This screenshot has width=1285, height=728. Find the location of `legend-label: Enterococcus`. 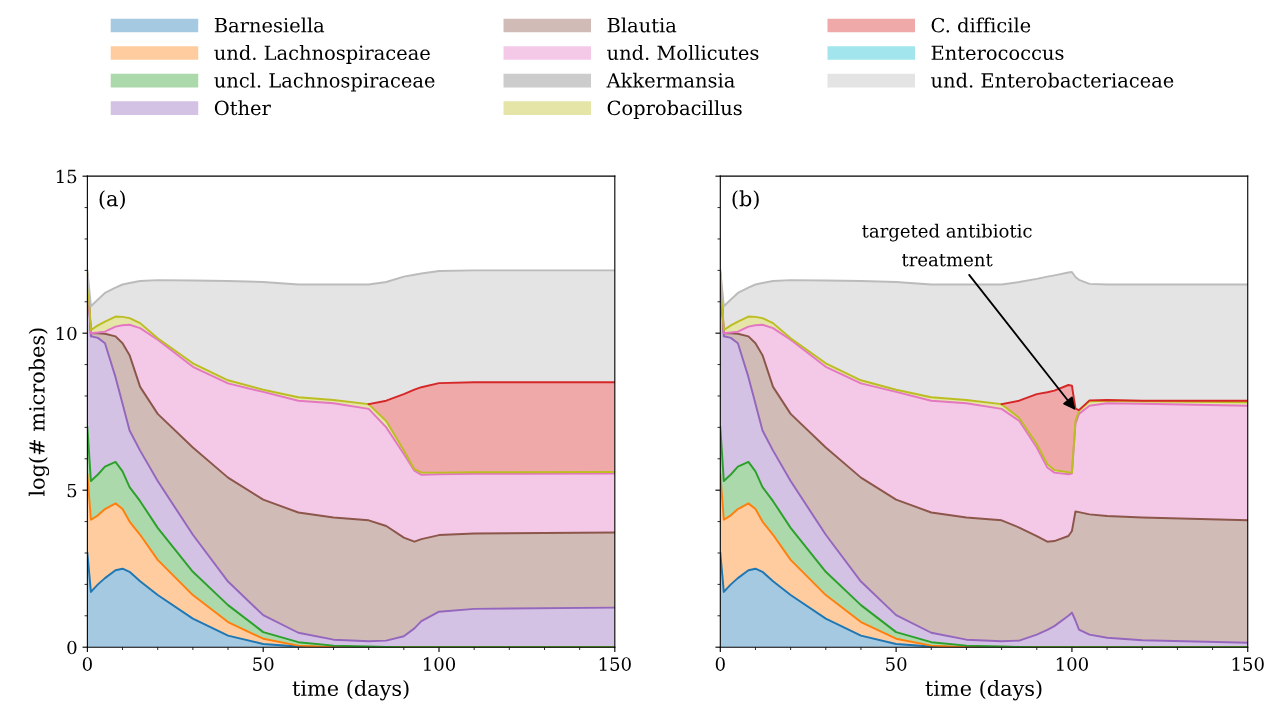

legend-label: Enterococcus is located at coordinates (997, 53).